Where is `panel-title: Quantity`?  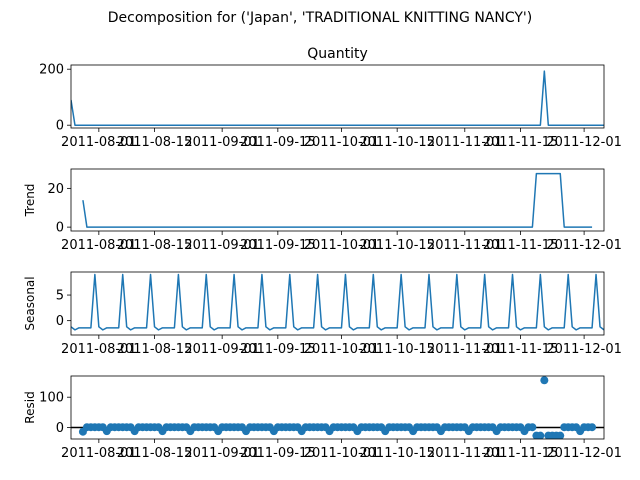 panel-title: Quantity is located at coordinates (337, 54).